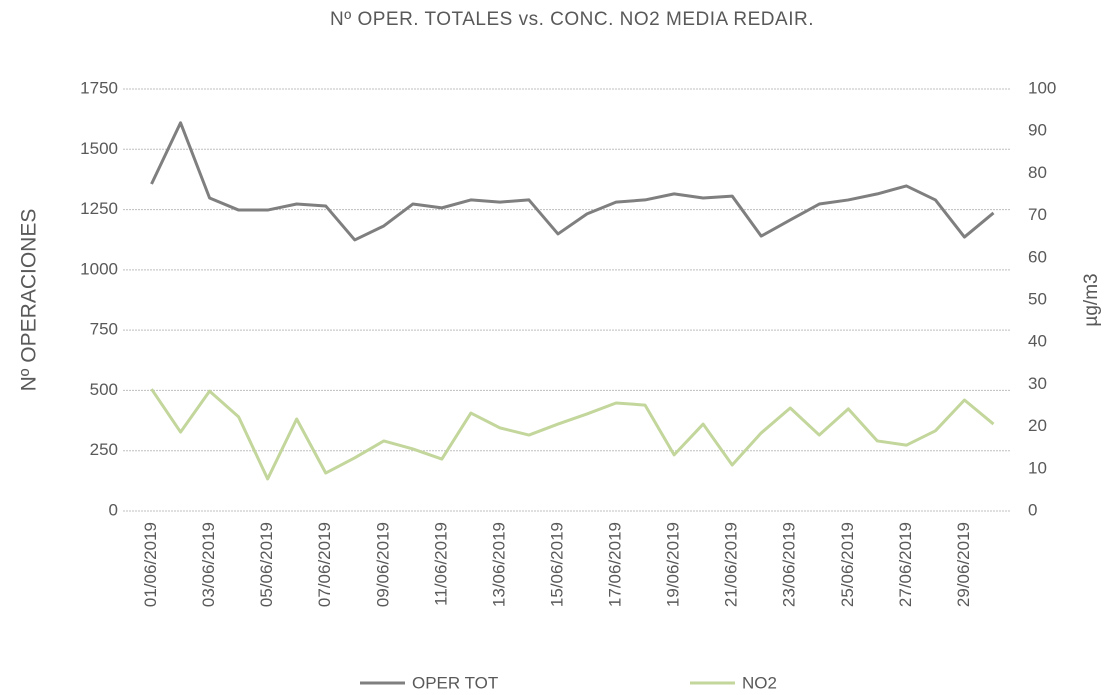  Describe the element at coordinates (208, 564) in the screenshot. I see `x-tick-label: 03/06/2019` at that location.